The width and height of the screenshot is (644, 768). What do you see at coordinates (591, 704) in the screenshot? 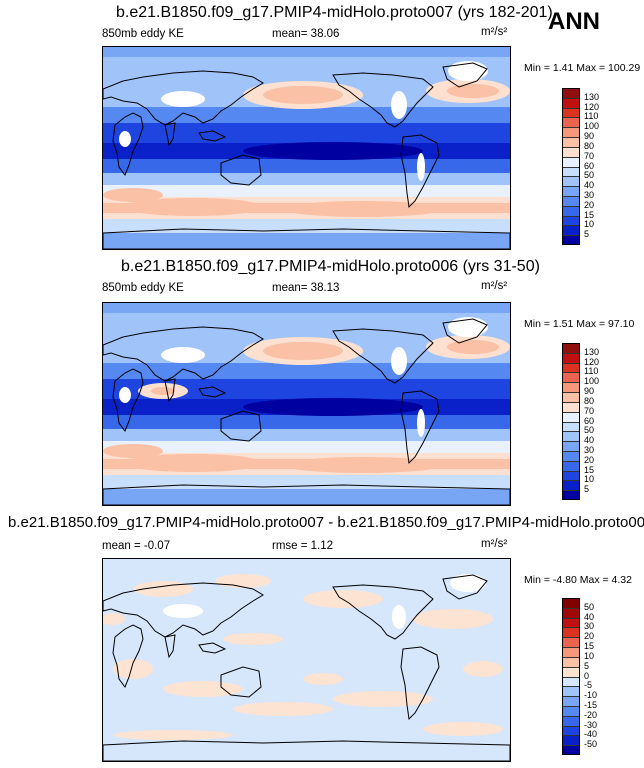
I see `colorbar-tick-label: -15` at bounding box center [591, 704].